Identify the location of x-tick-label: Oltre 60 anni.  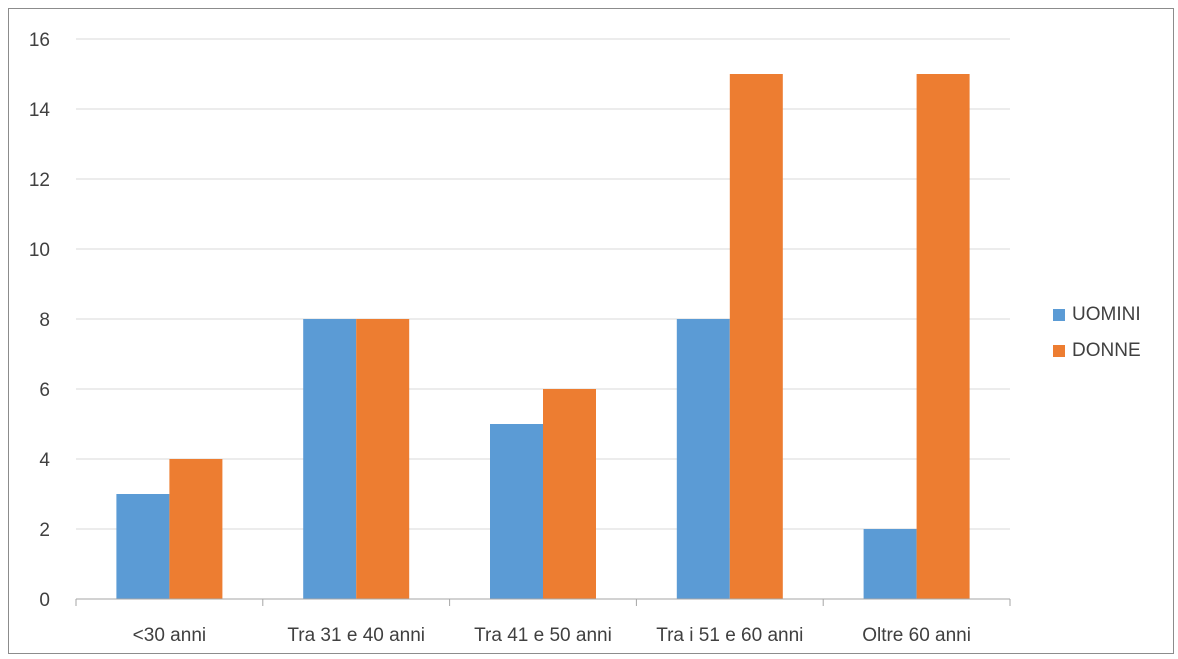
(916, 635).